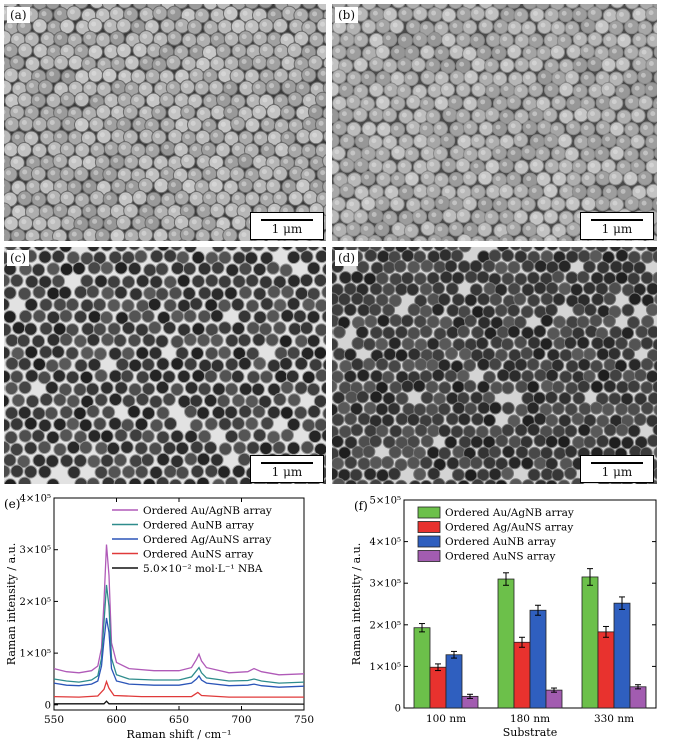  Describe the element at coordinates (530, 732) in the screenshot. I see `x-axis-label: Substrate` at that location.